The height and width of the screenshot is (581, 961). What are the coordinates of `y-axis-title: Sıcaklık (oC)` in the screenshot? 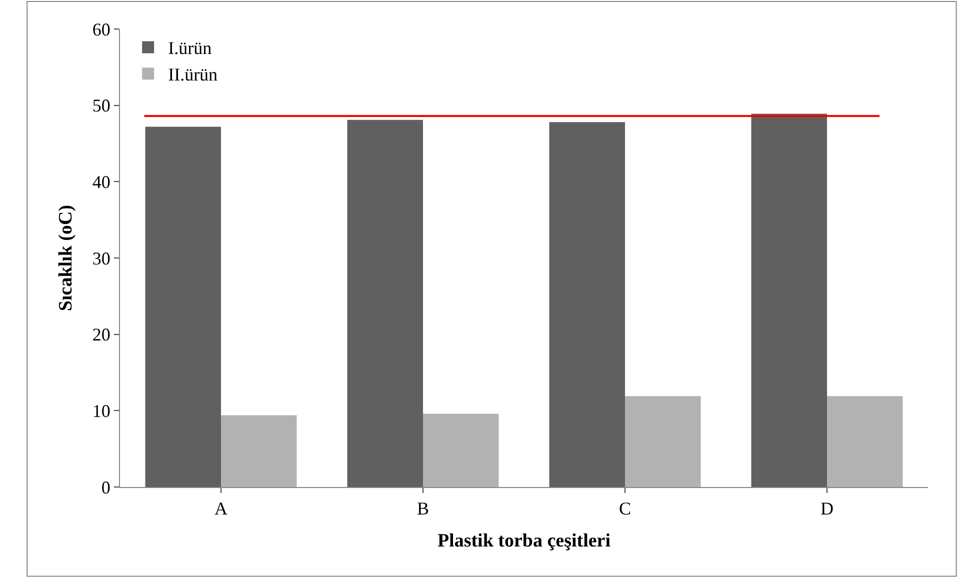 It's located at (65, 258).